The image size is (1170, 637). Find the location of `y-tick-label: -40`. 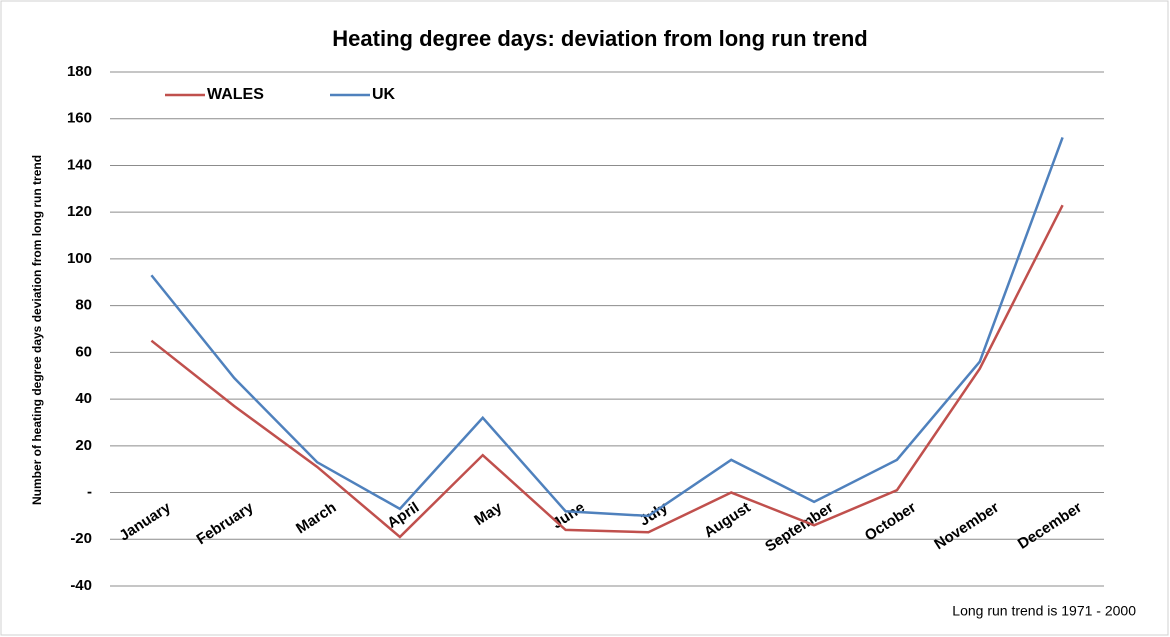

y-tick-label: -40 is located at coordinates (81, 585).